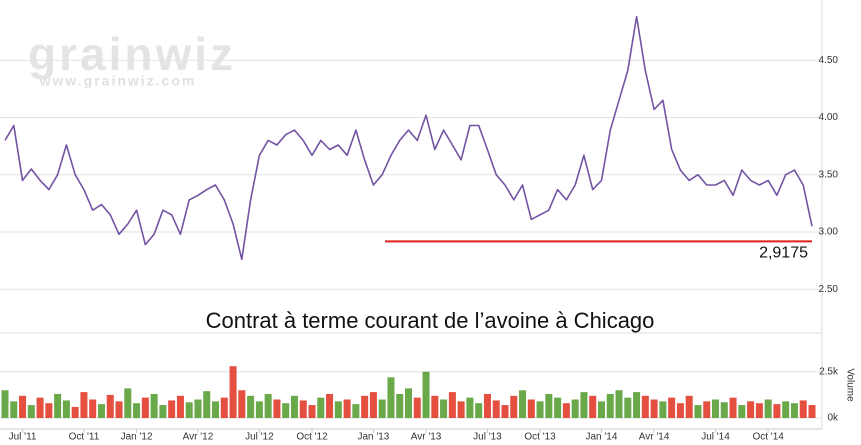 The image size is (861, 445). I want to click on y2-axis-label: Volume, so click(849, 385).